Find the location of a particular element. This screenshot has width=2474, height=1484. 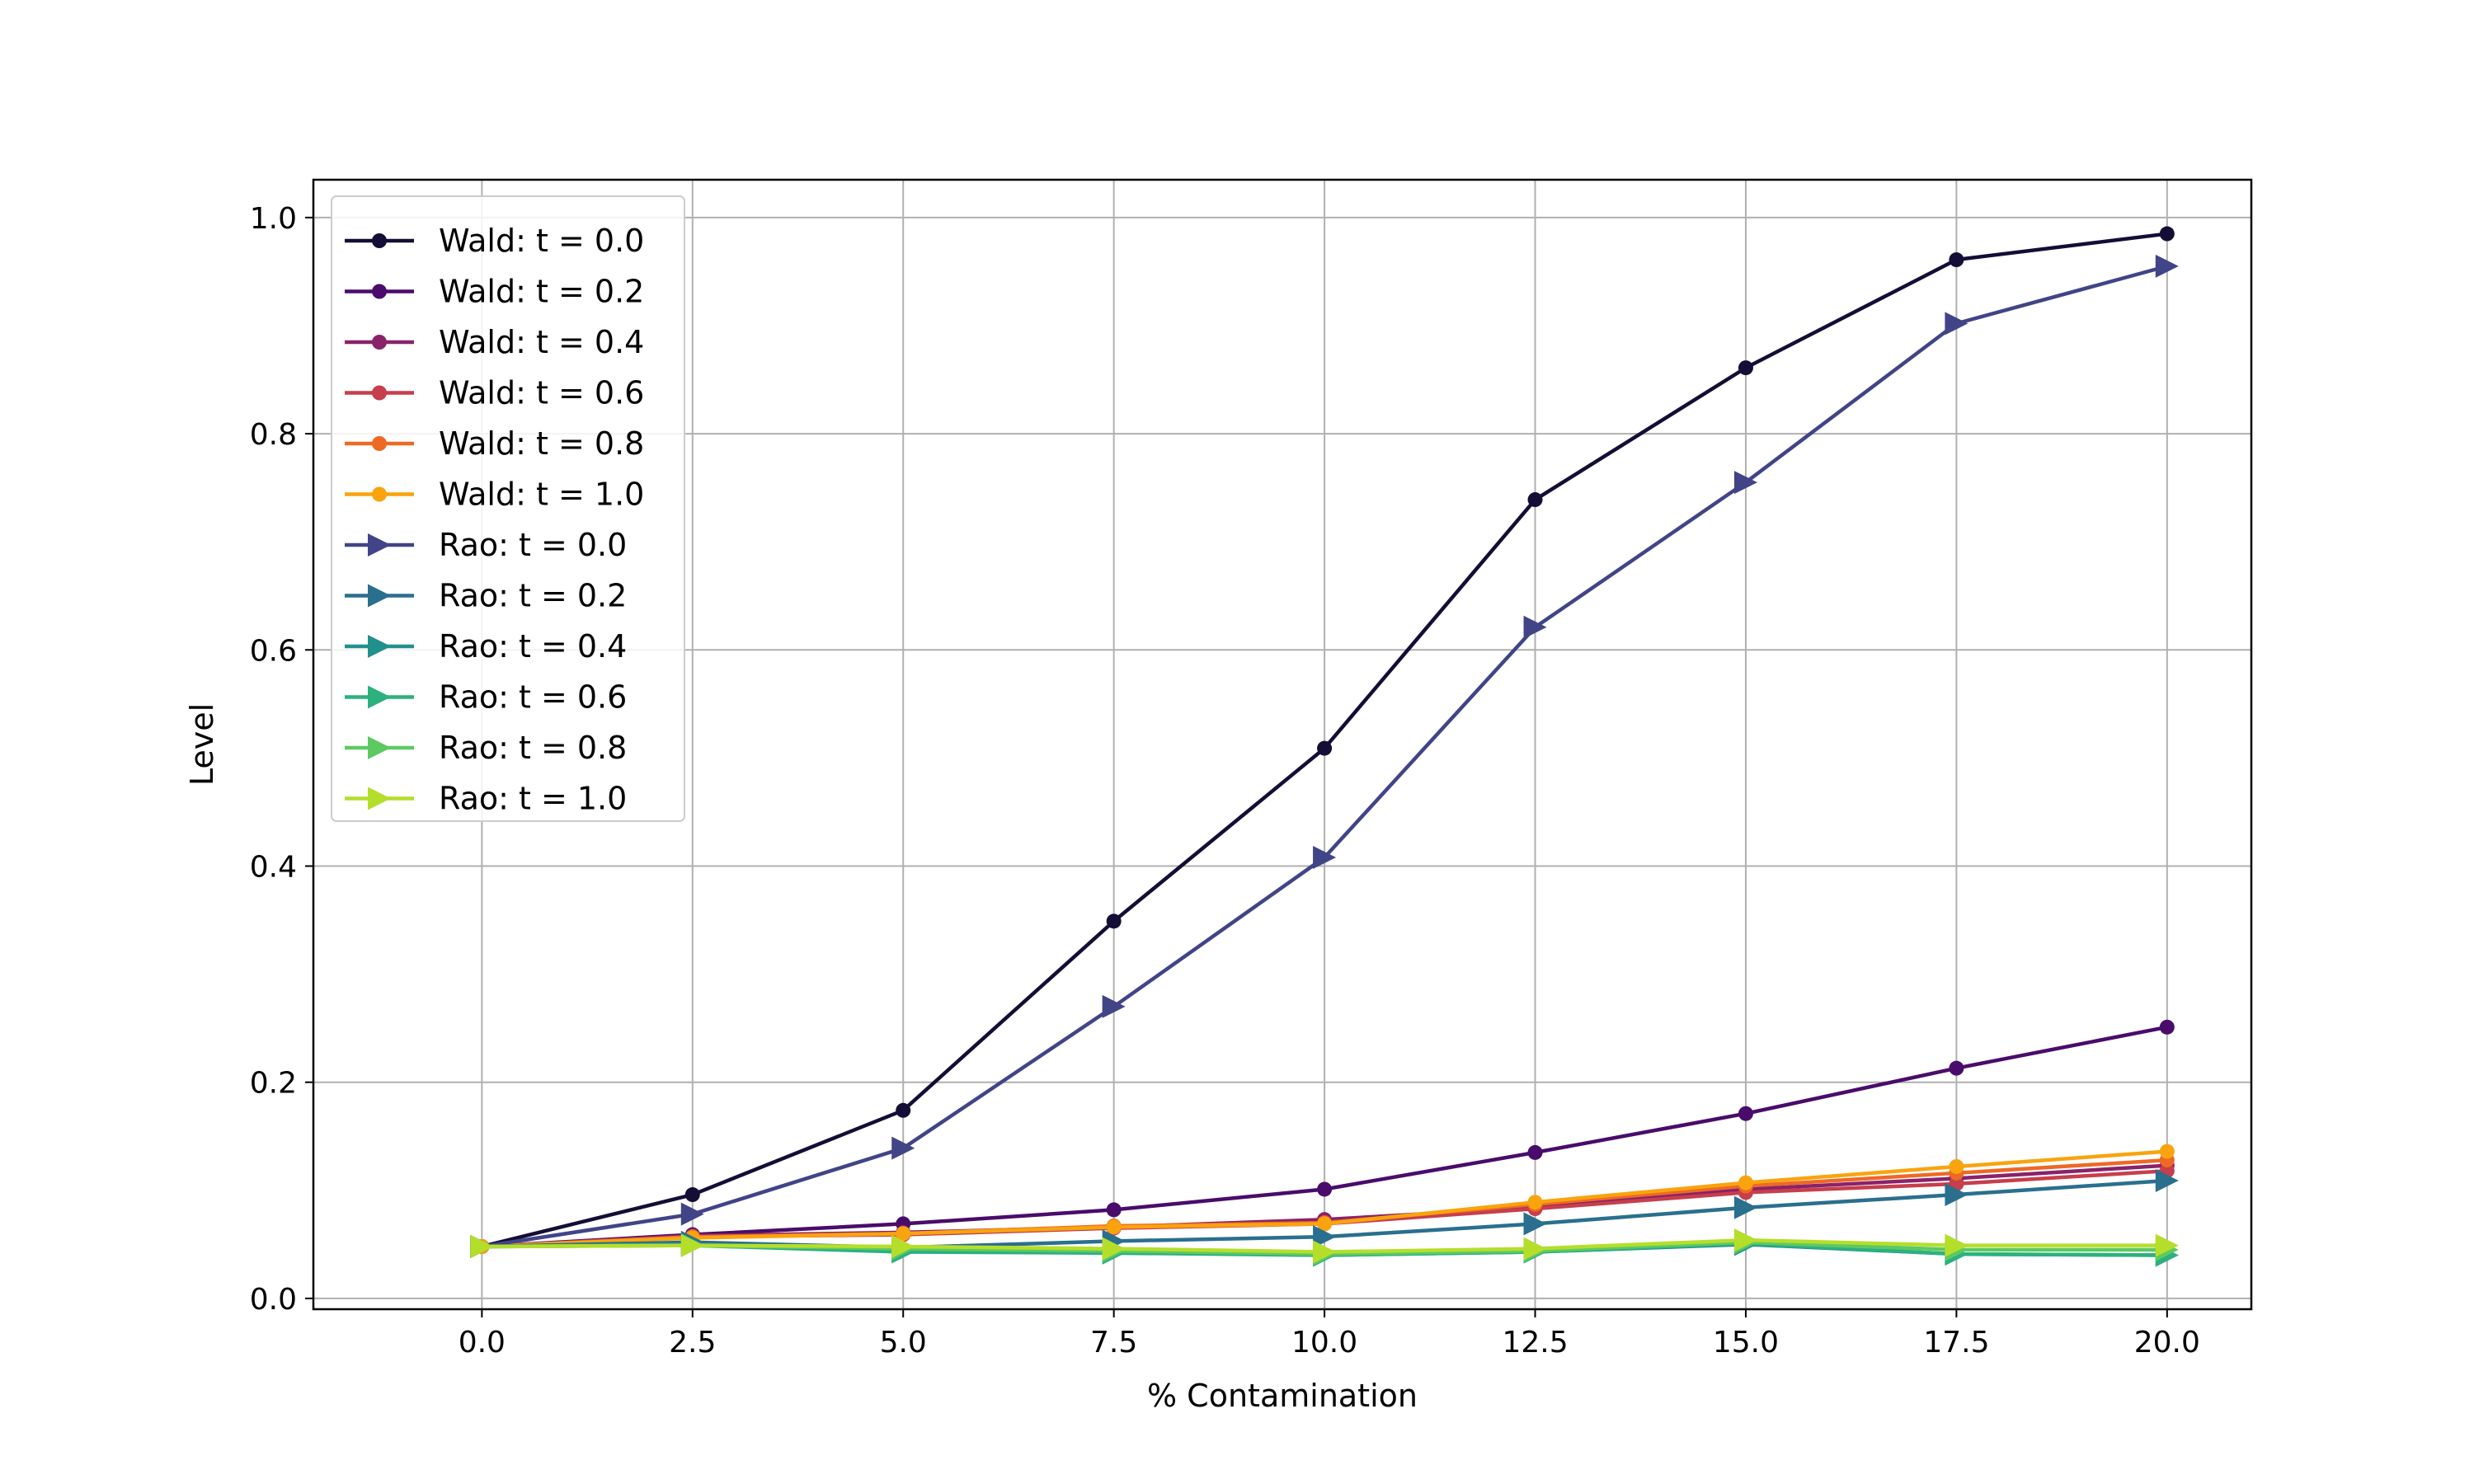

x-tick-label: 7.5 is located at coordinates (1113, 1343).